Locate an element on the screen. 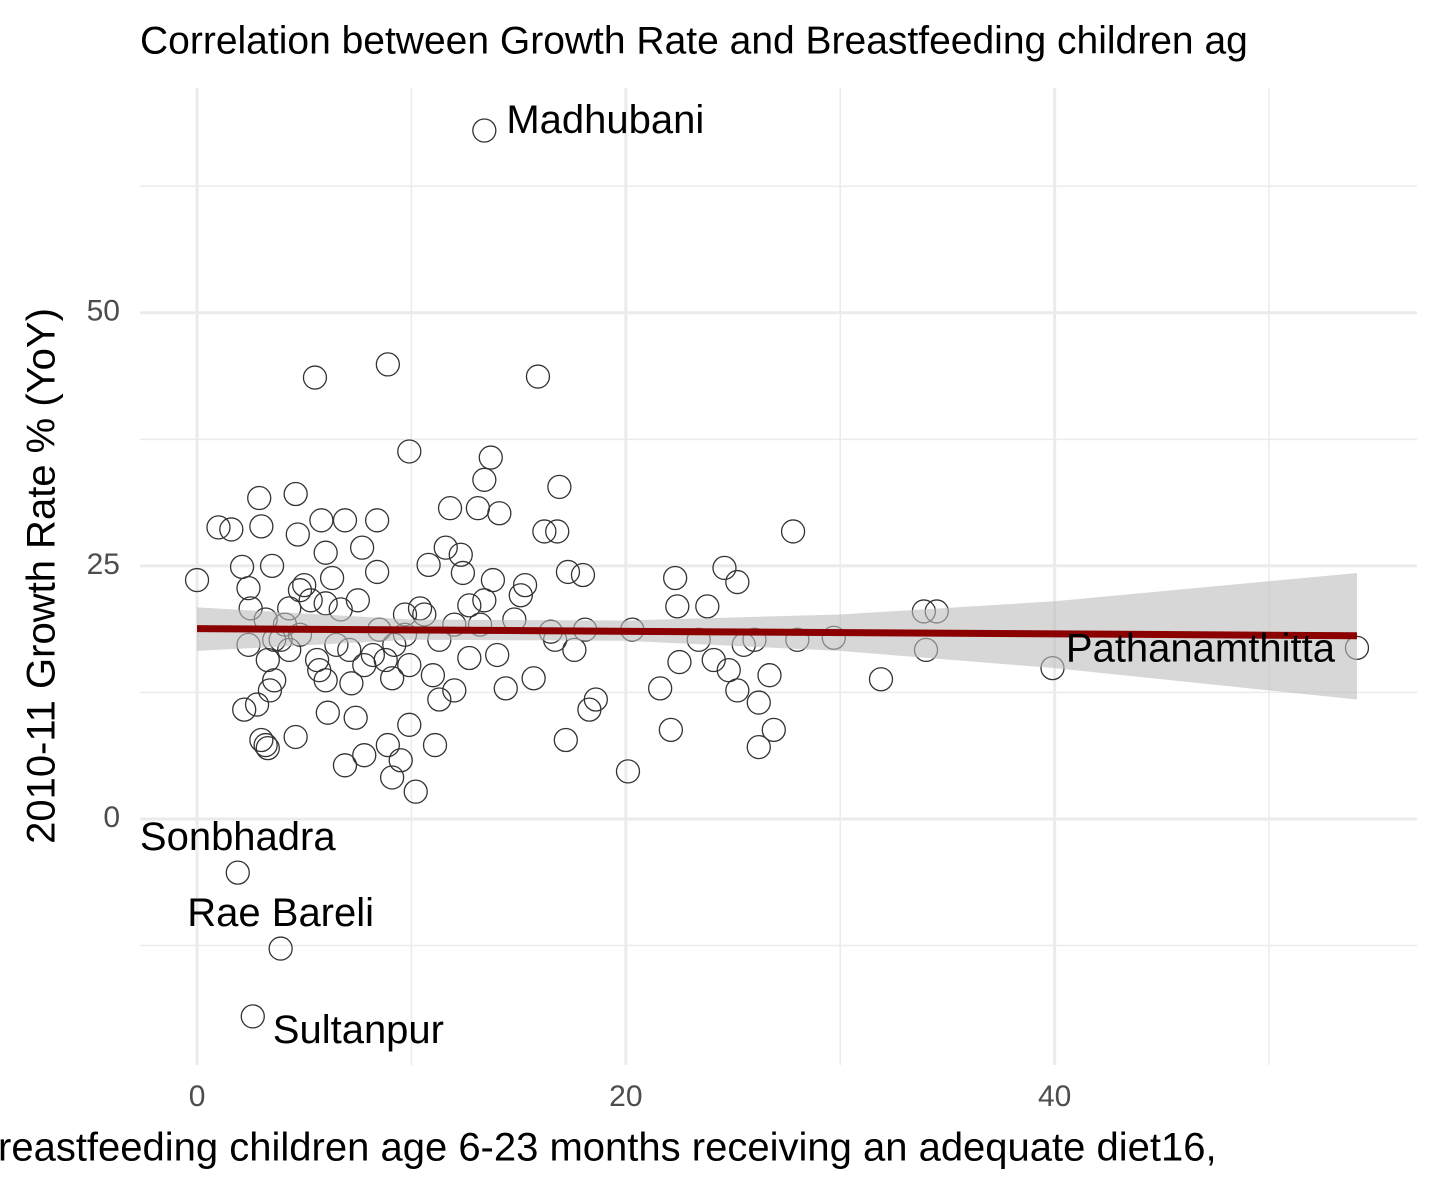  x-tick-label: 40 is located at coordinates (1054, 1096).